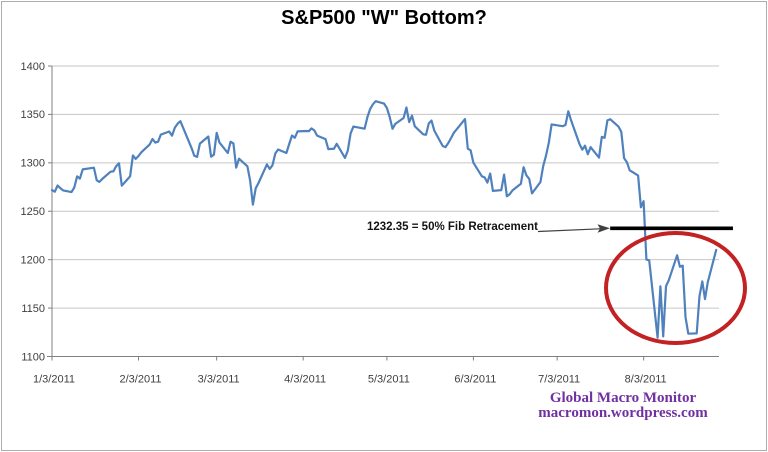  What do you see at coordinates (646, 380) in the screenshot?
I see `x-axis-tick-label: 8/3/2011` at bounding box center [646, 380].